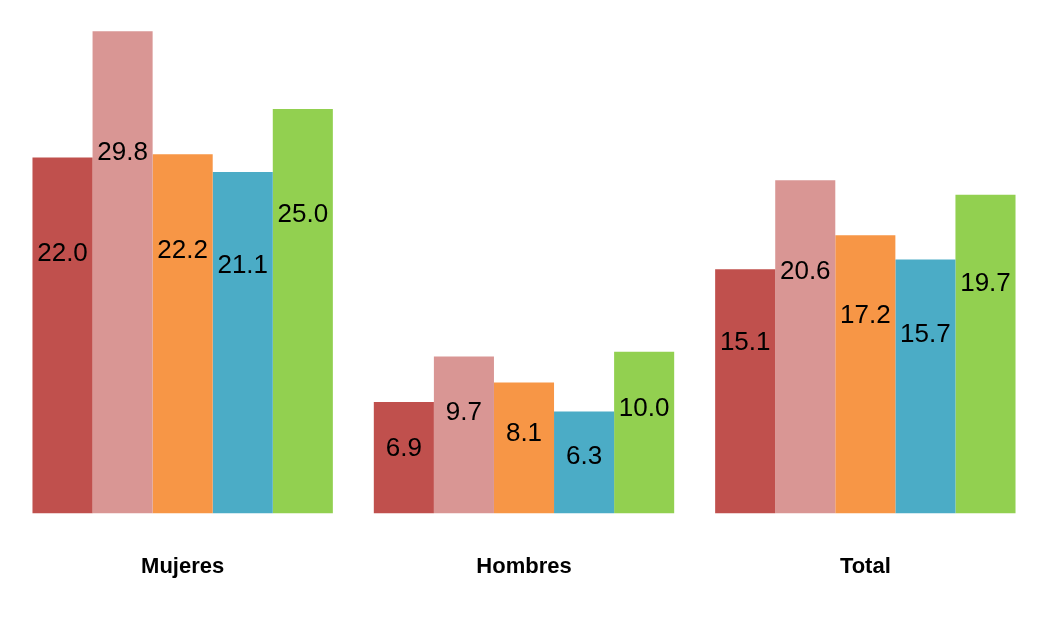 This screenshot has height=628, width=1048. What do you see at coordinates (925, 333) in the screenshot?
I see `data-label: 15.7` at bounding box center [925, 333].